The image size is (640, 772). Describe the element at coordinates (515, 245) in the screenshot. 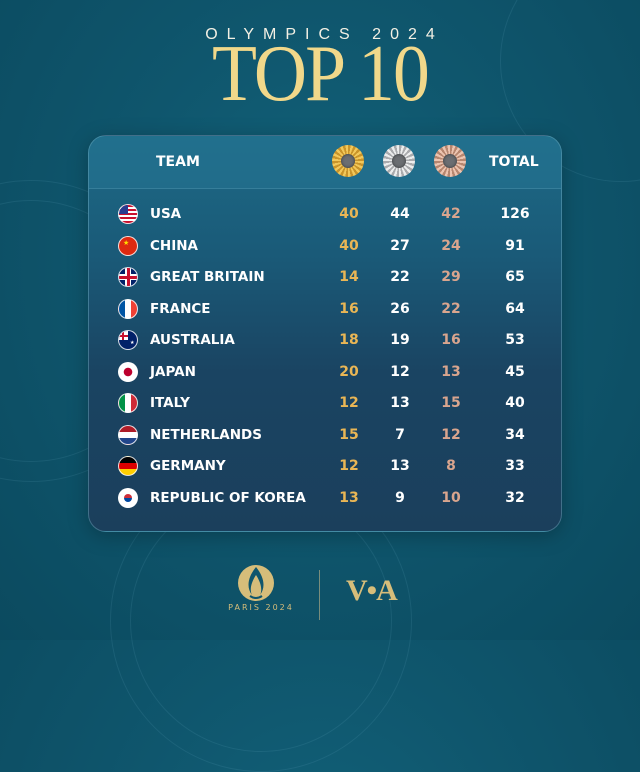

I see `total-count: 91` at that location.